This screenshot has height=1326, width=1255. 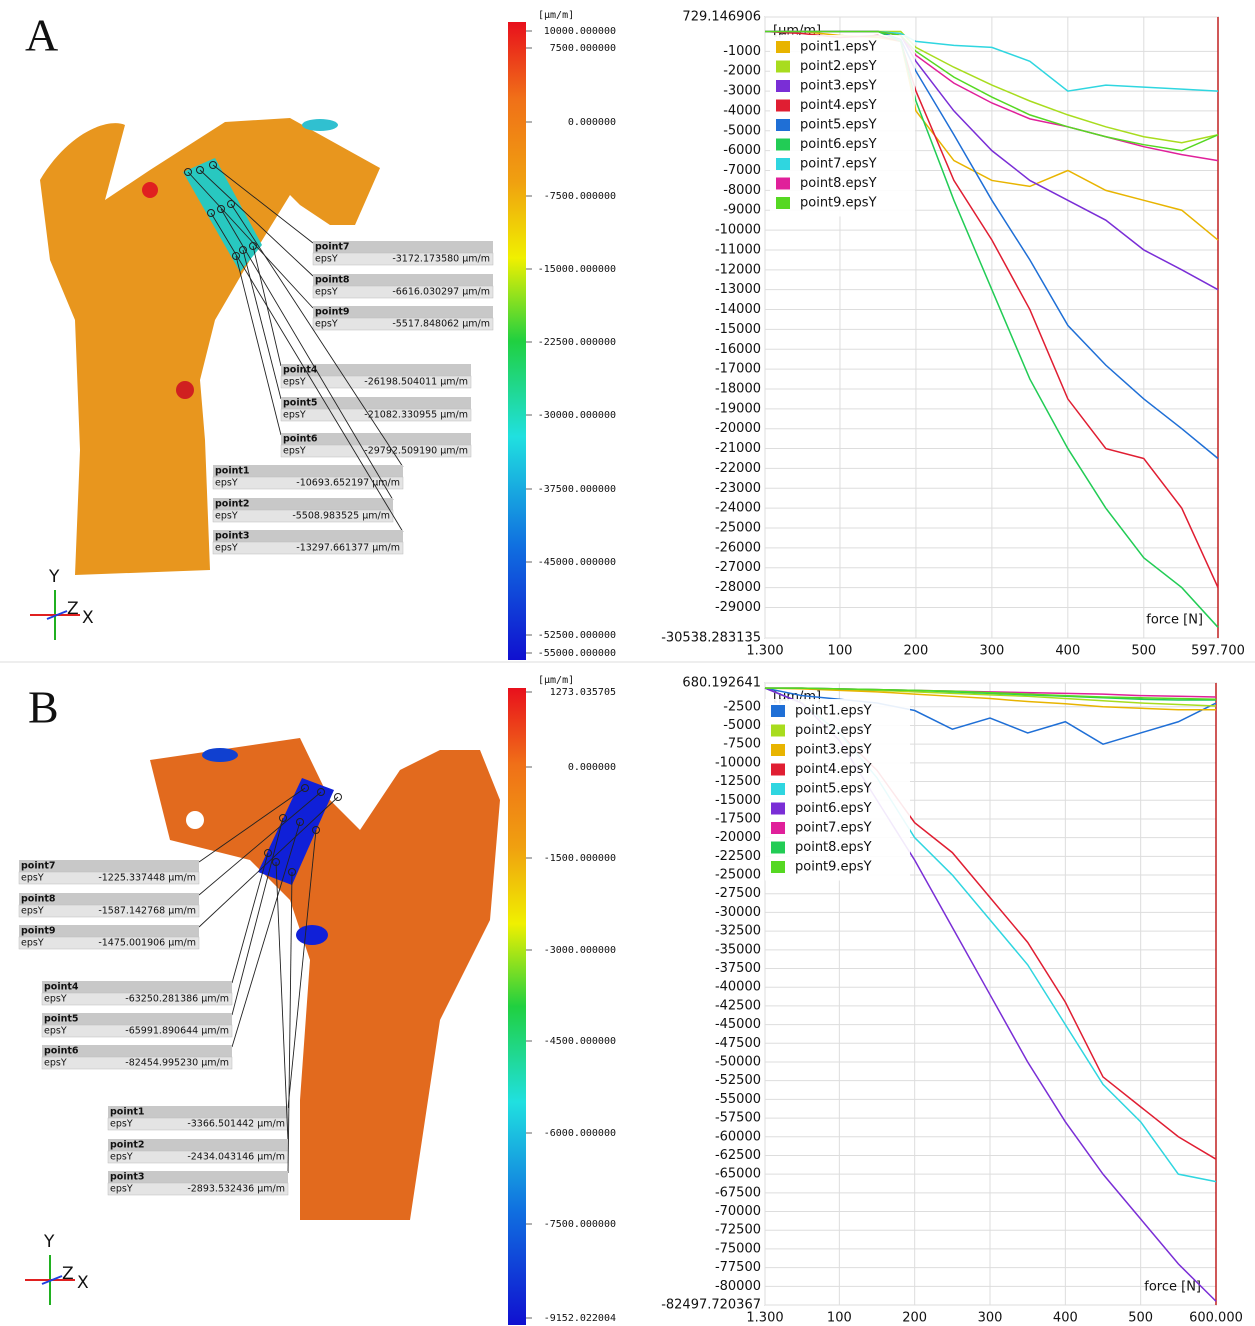 I want to click on y-tick-label: -82497.720367, so click(x=711, y=1305).